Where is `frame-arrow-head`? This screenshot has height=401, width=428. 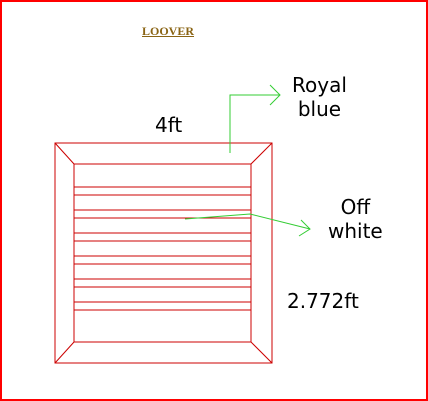 frame-arrow-head is located at coordinates (275, 95).